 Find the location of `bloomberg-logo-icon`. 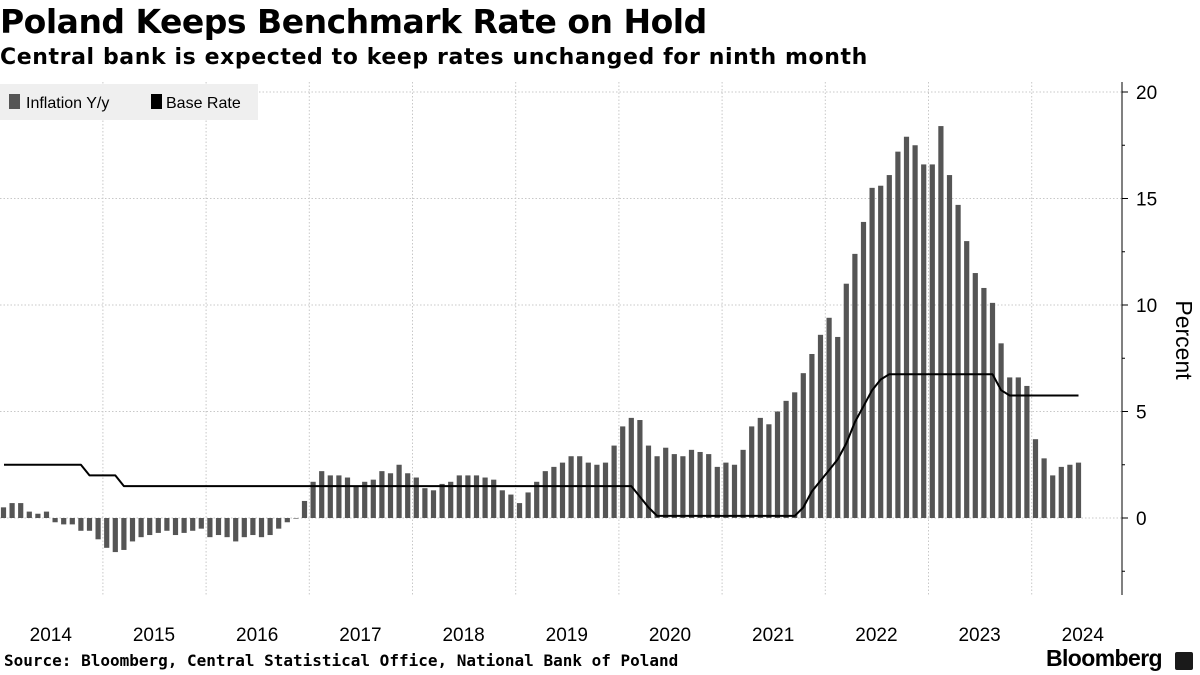

bloomberg-logo-icon is located at coordinates (1184, 661).